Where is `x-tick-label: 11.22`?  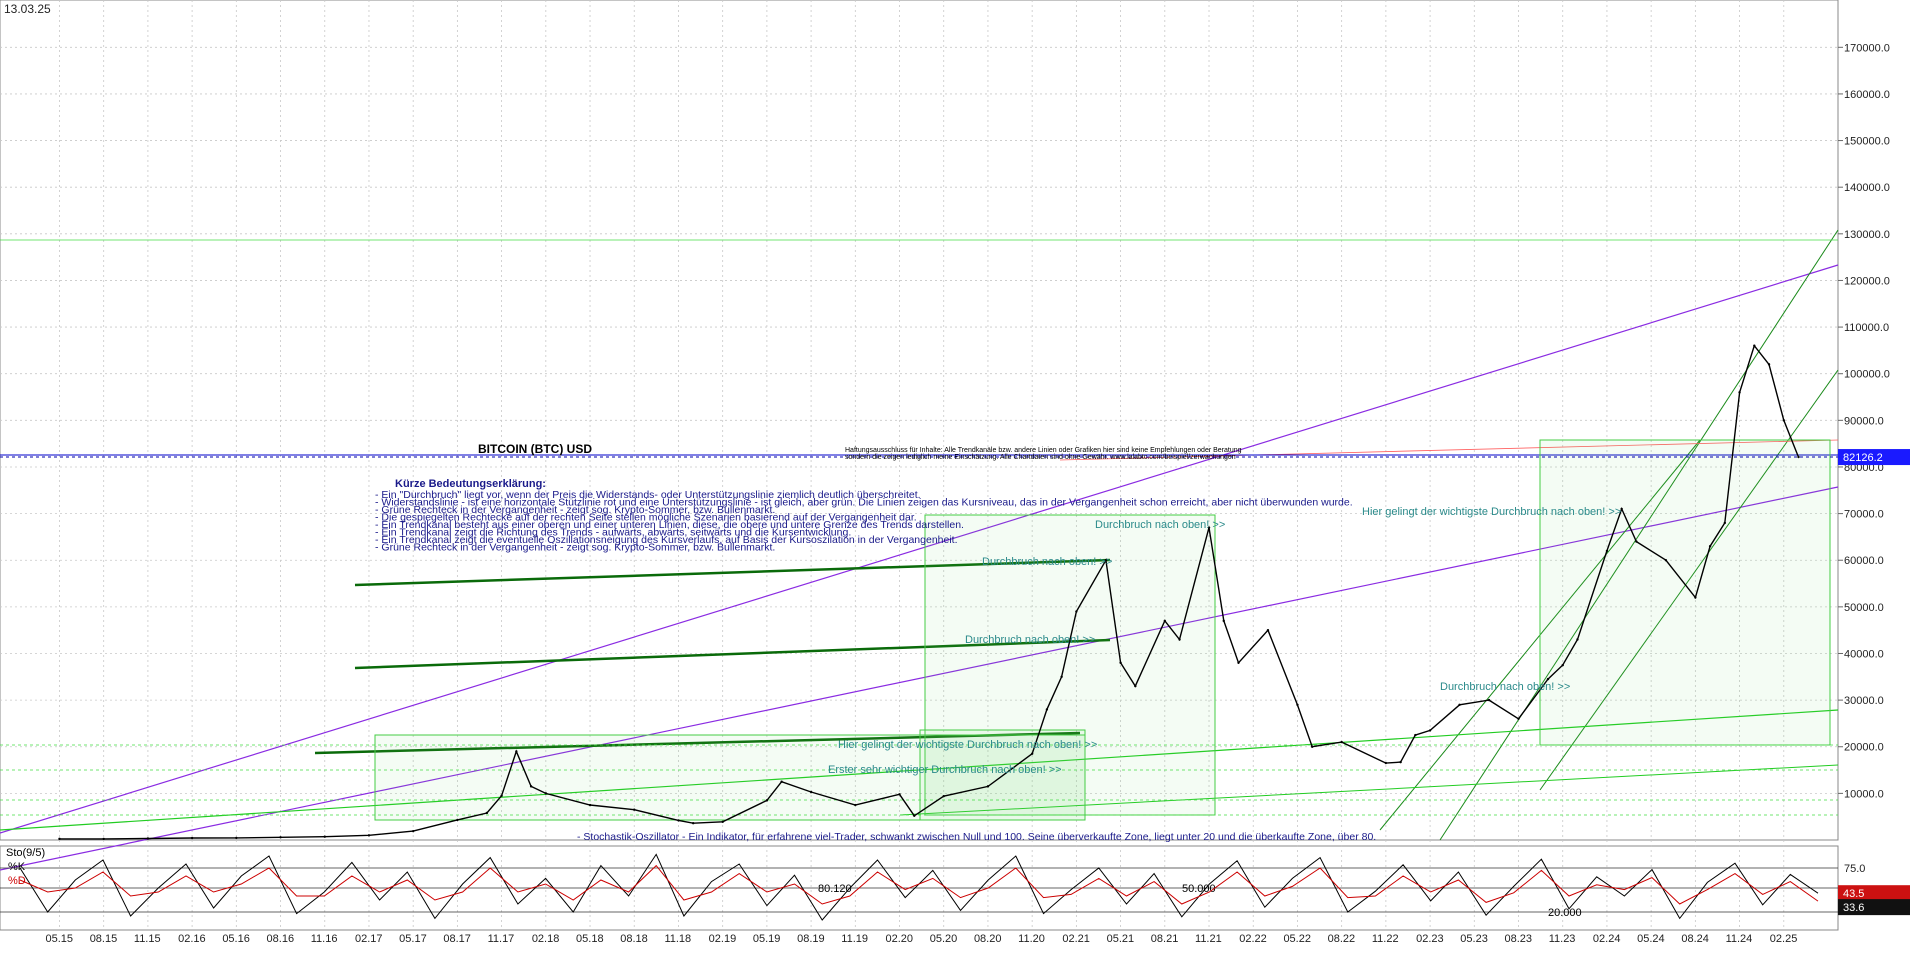 x-tick-label: 11.22 is located at coordinates (1385, 939).